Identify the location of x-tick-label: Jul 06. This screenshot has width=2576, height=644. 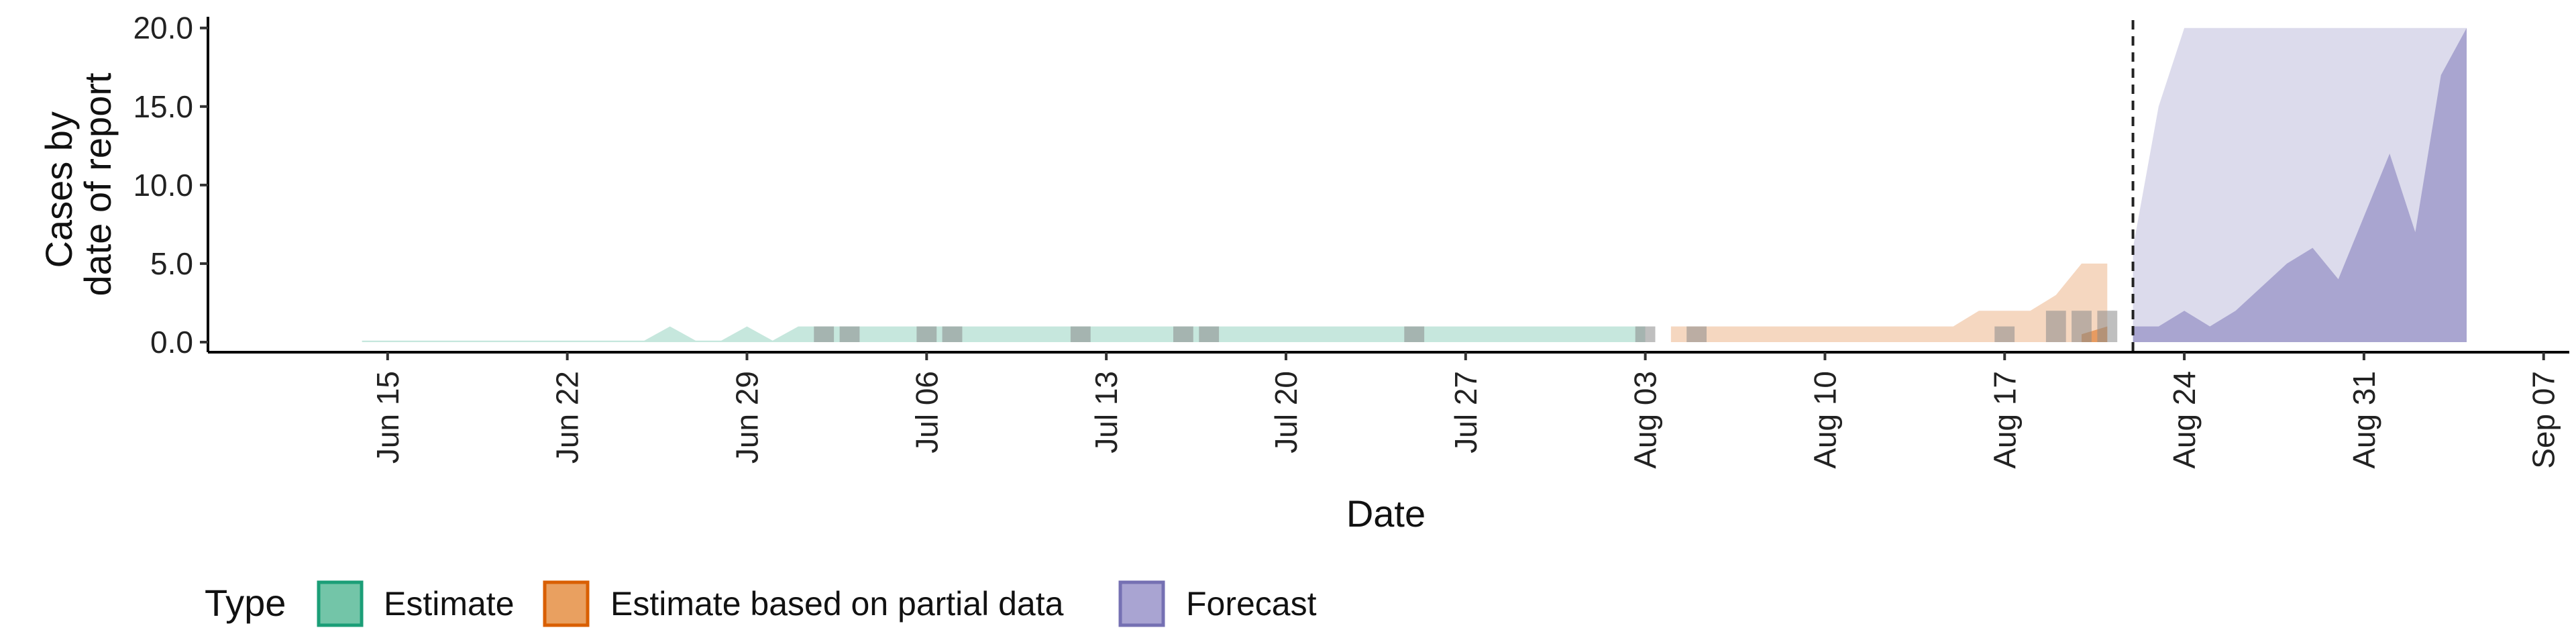
(926, 412).